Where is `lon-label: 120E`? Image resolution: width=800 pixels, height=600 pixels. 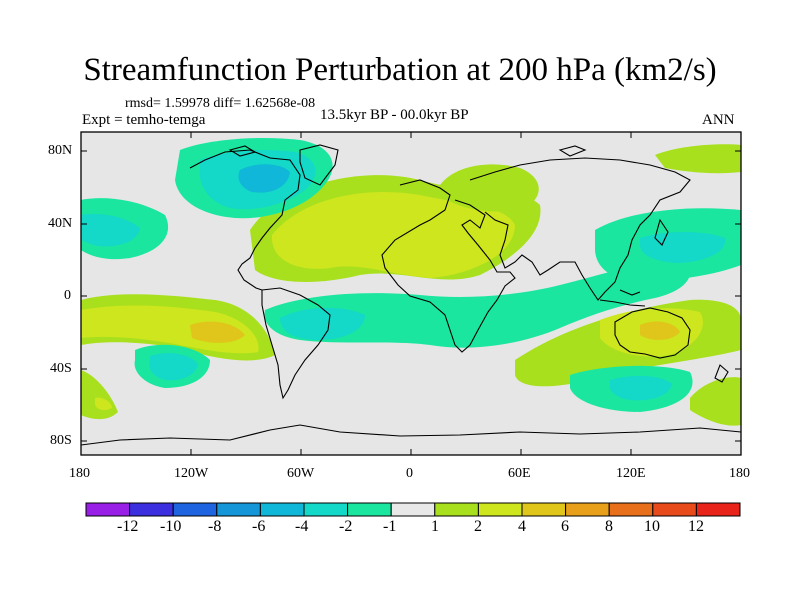
lon-label: 120E is located at coordinates (631, 473).